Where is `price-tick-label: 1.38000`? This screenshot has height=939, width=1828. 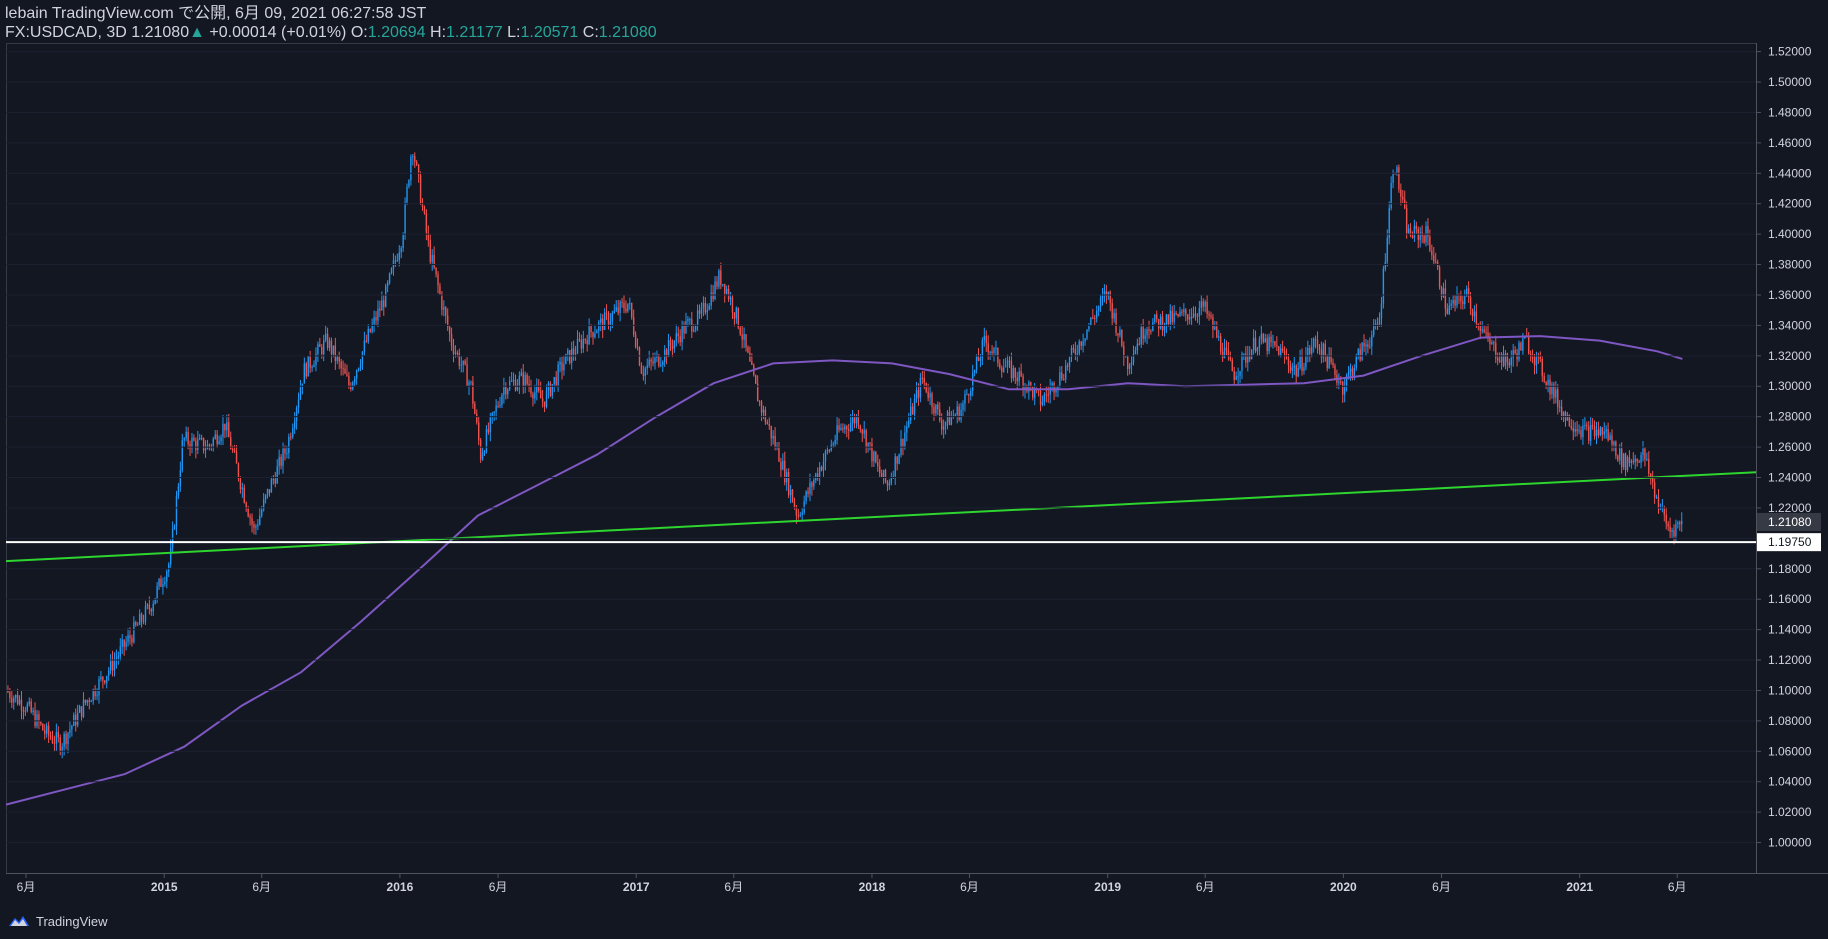 price-tick-label: 1.38000 is located at coordinates (1790, 265).